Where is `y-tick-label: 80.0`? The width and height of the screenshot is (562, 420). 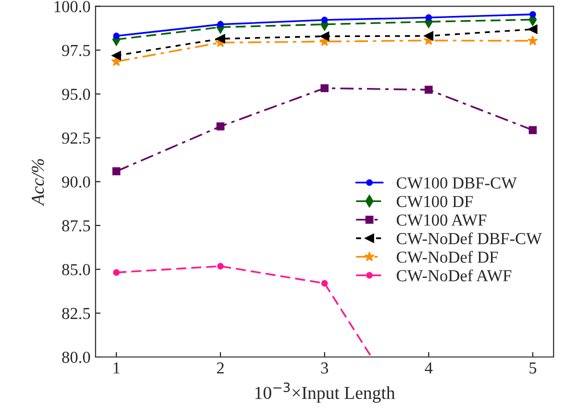 y-tick-label: 80.0 is located at coordinates (76, 358).